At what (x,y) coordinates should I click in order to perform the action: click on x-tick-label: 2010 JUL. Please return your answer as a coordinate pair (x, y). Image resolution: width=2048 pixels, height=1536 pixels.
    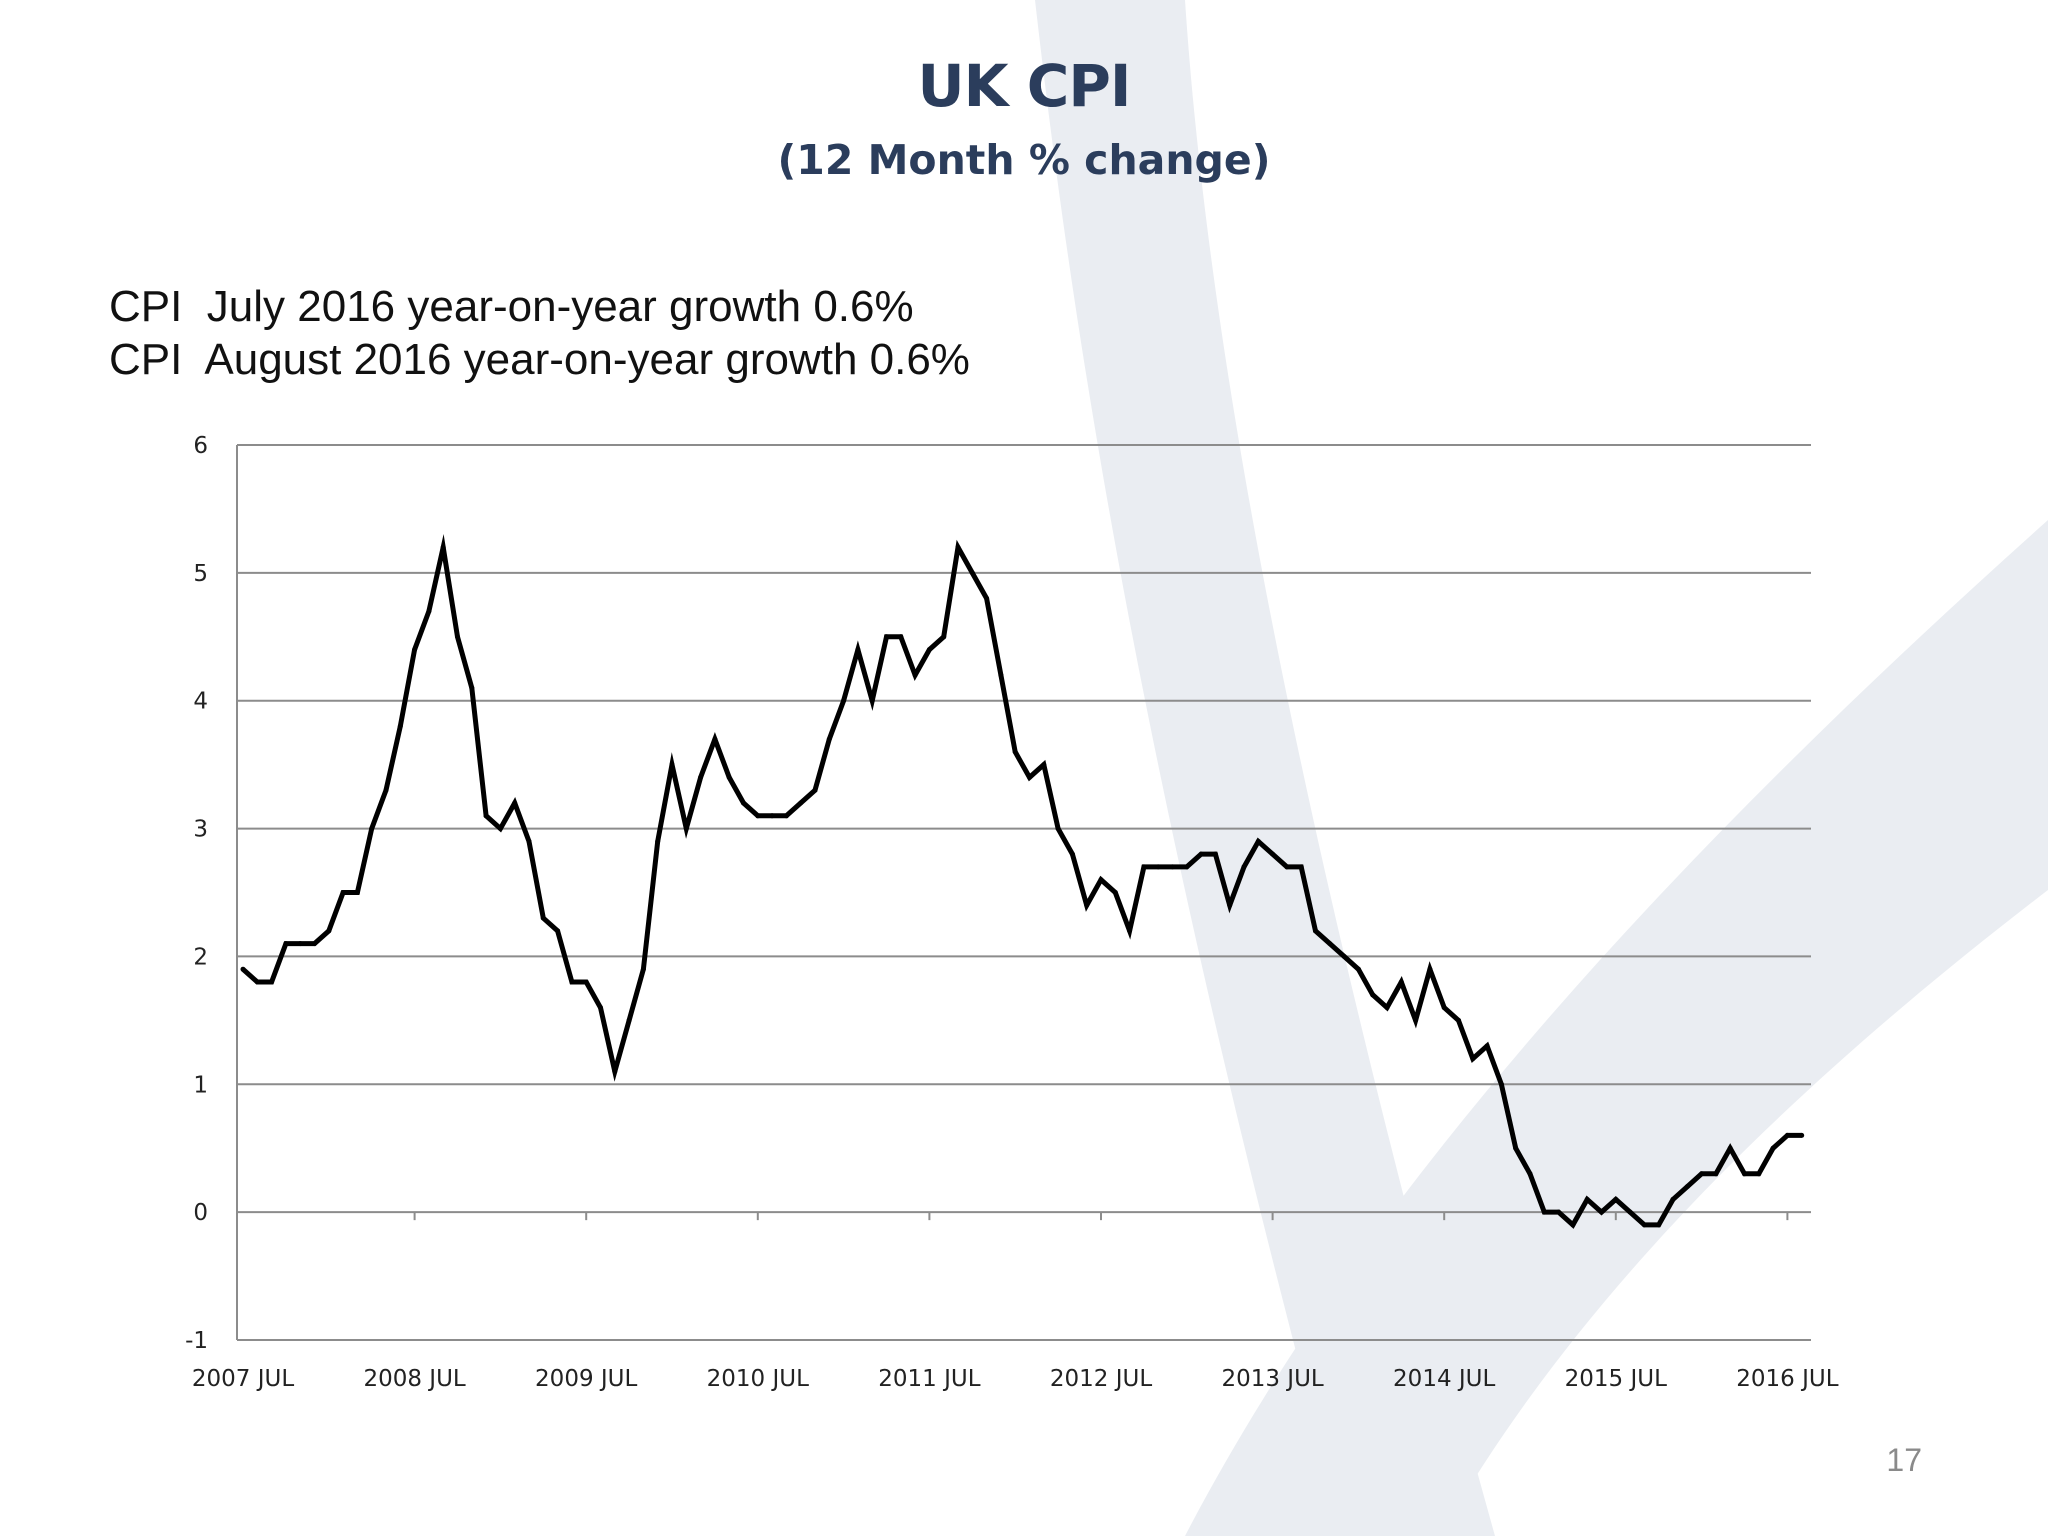
    Looking at the image, I should click on (758, 1379).